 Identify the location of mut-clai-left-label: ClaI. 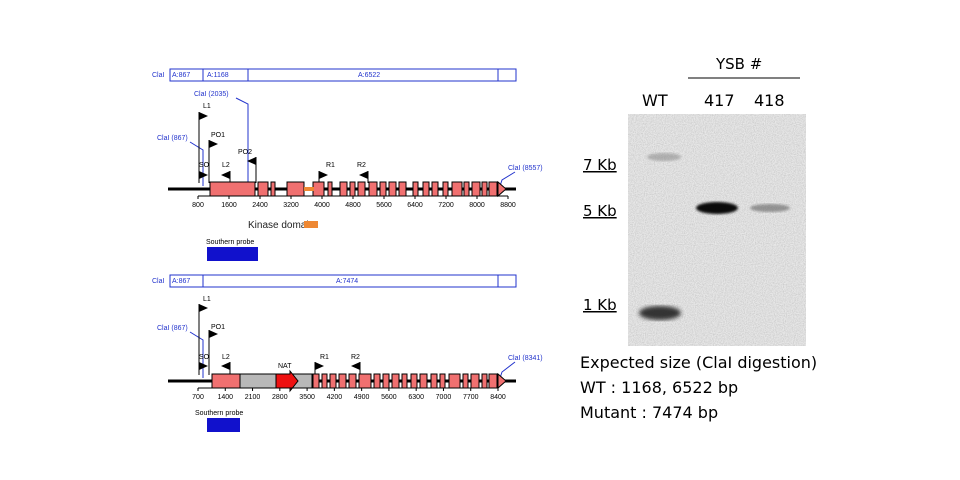
(158, 281).